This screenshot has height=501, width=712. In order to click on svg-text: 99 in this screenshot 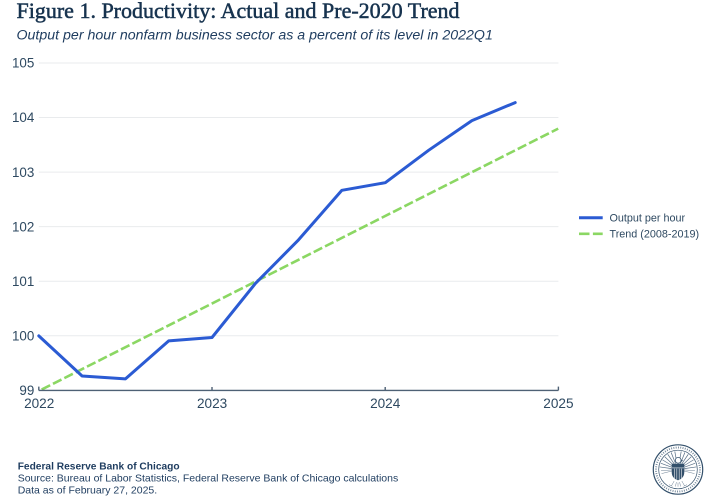, I will do `click(26, 390)`.